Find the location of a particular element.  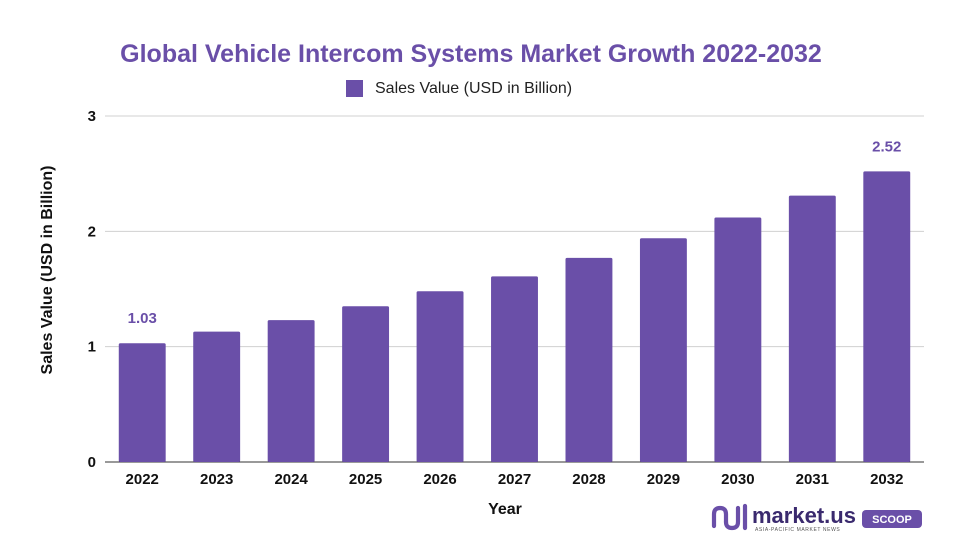

y-tick-label: 3 is located at coordinates (92, 116).